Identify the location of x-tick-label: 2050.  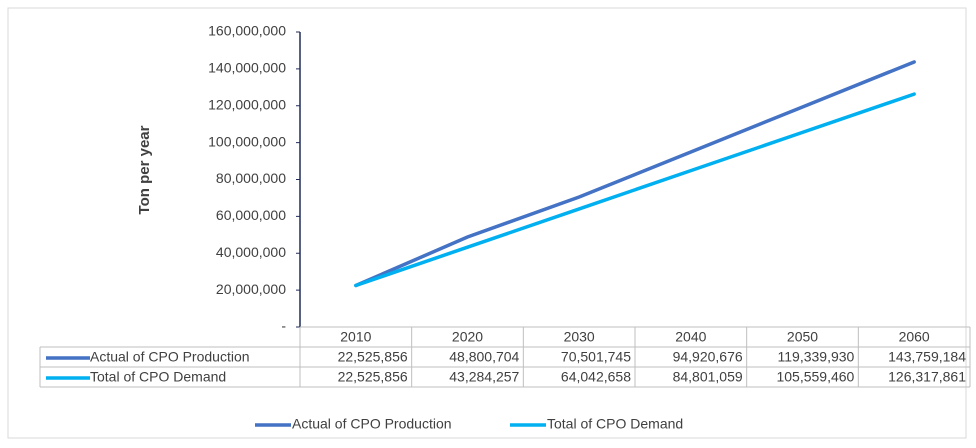
(802, 337).